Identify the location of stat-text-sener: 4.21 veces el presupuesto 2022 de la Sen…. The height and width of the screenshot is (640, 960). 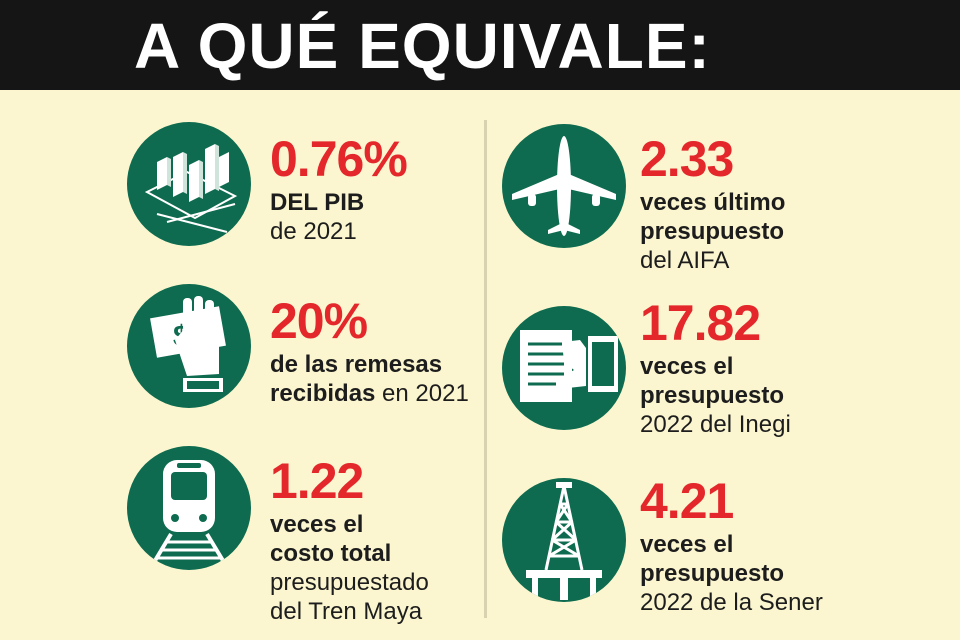
(731, 546).